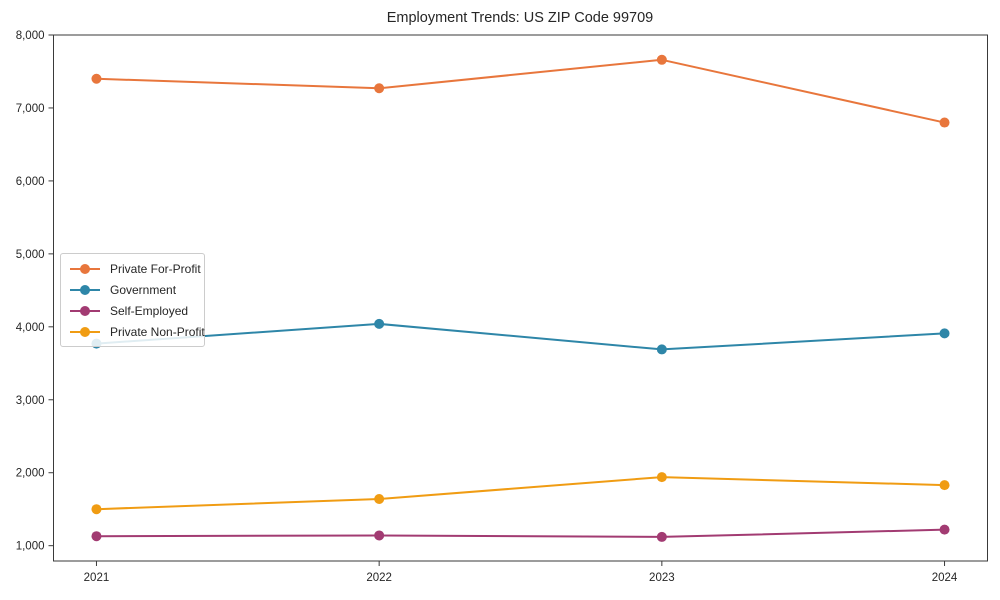  Describe the element at coordinates (30, 328) in the screenshot. I see `y-tick-label: 4,000` at that location.